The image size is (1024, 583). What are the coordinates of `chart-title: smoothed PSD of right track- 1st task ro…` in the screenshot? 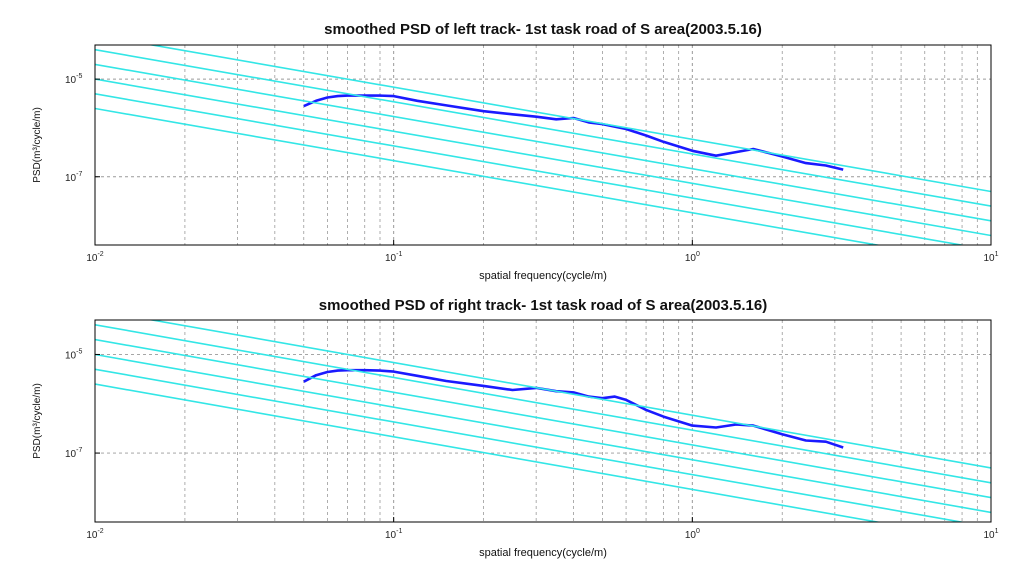 It's located at (543, 305).